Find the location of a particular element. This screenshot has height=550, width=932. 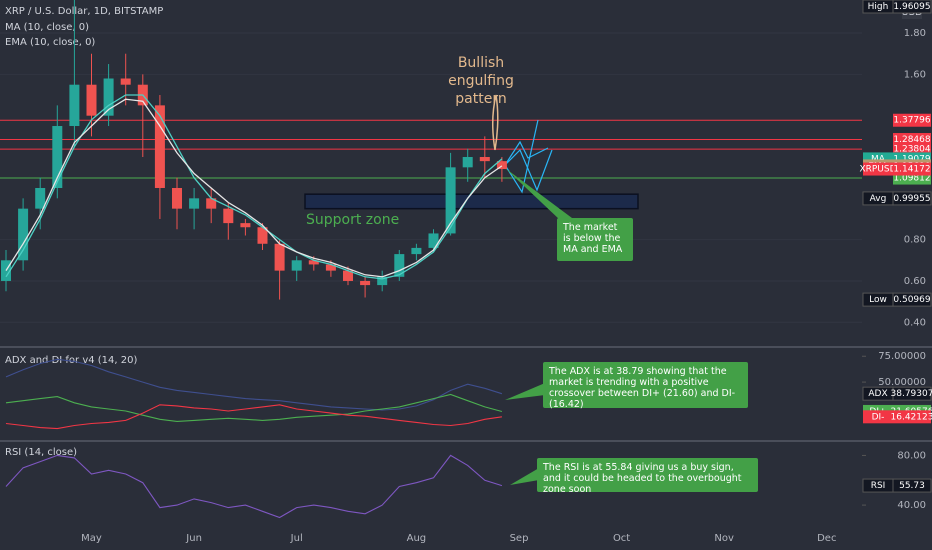

tag-value: 1.28468 is located at coordinates (911, 140).